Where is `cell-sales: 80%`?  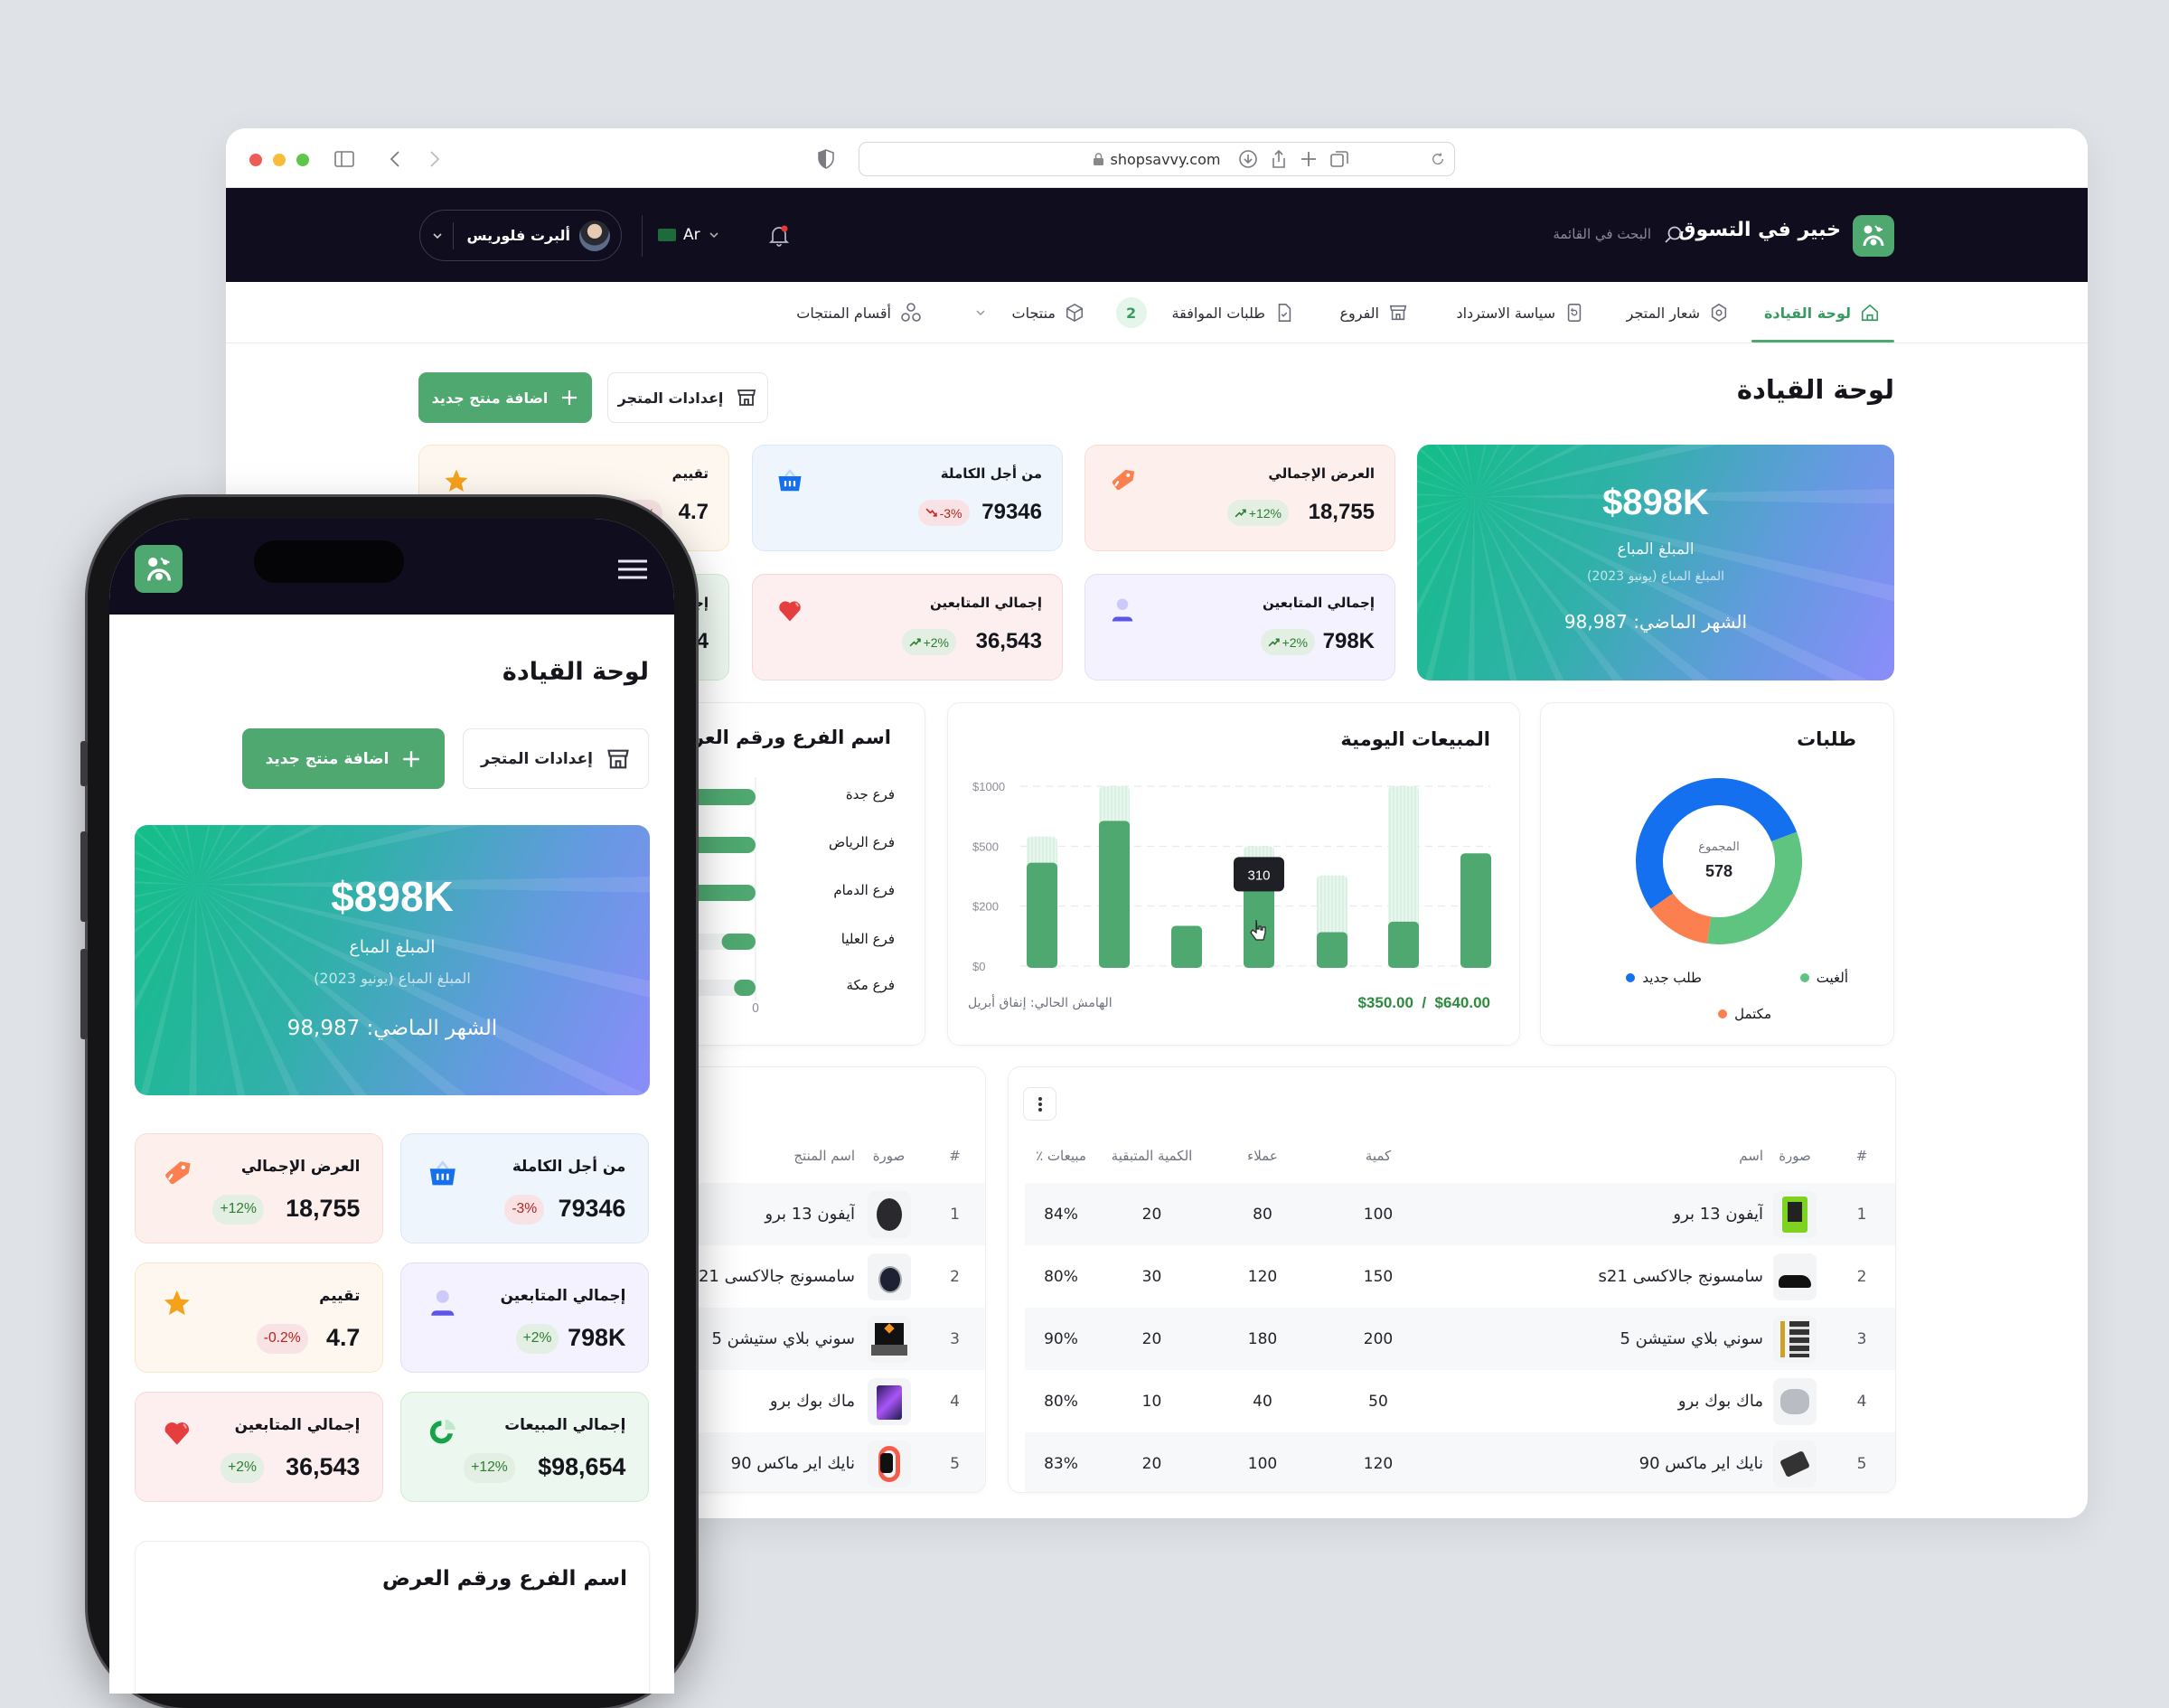 cell-sales: 80% is located at coordinates (1061, 1276).